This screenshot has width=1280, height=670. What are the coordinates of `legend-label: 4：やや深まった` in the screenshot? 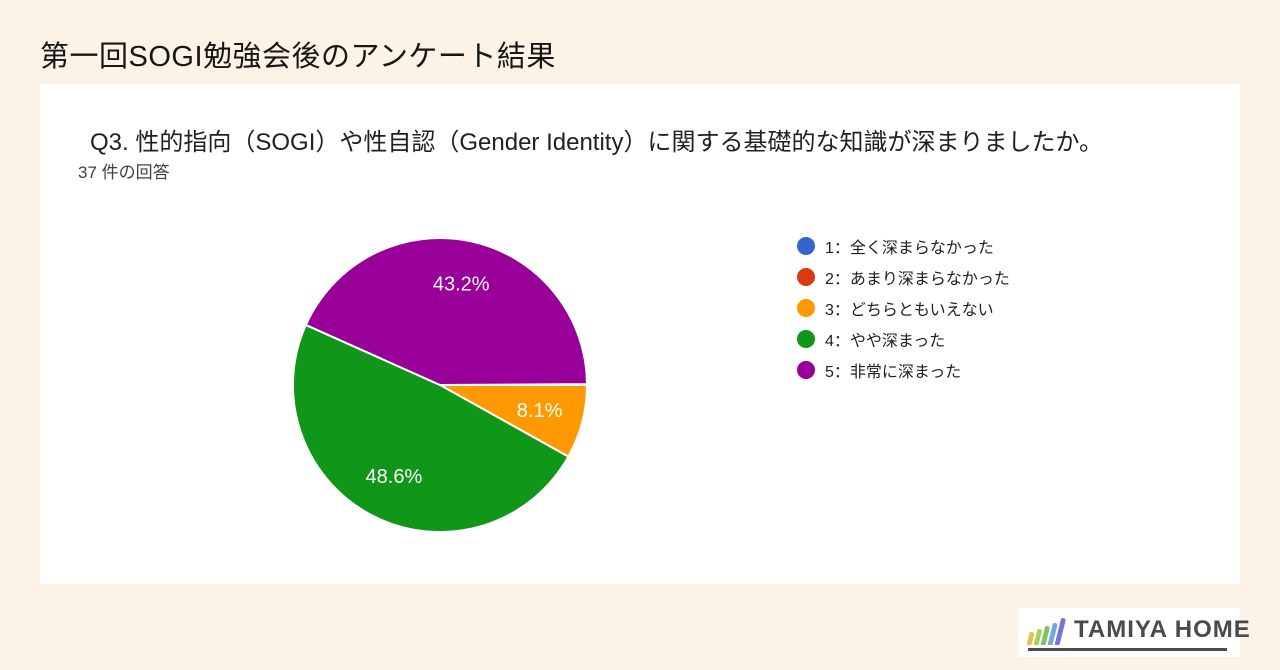 It's located at (885, 341).